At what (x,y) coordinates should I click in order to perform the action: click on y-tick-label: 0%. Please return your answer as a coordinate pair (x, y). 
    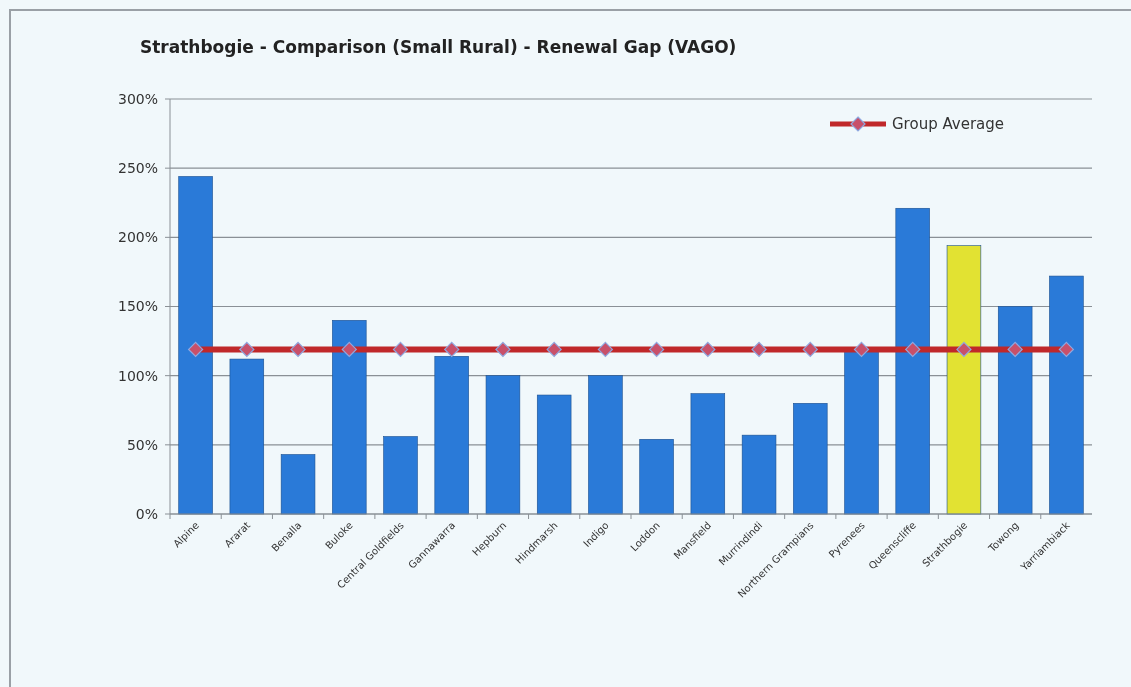
    Looking at the image, I should click on (146, 513).